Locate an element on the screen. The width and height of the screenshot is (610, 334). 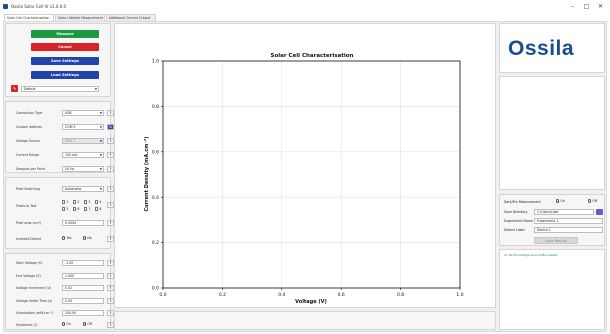
pixels-to-test-label: Pixels to Test is located at coordinates (26, 206).